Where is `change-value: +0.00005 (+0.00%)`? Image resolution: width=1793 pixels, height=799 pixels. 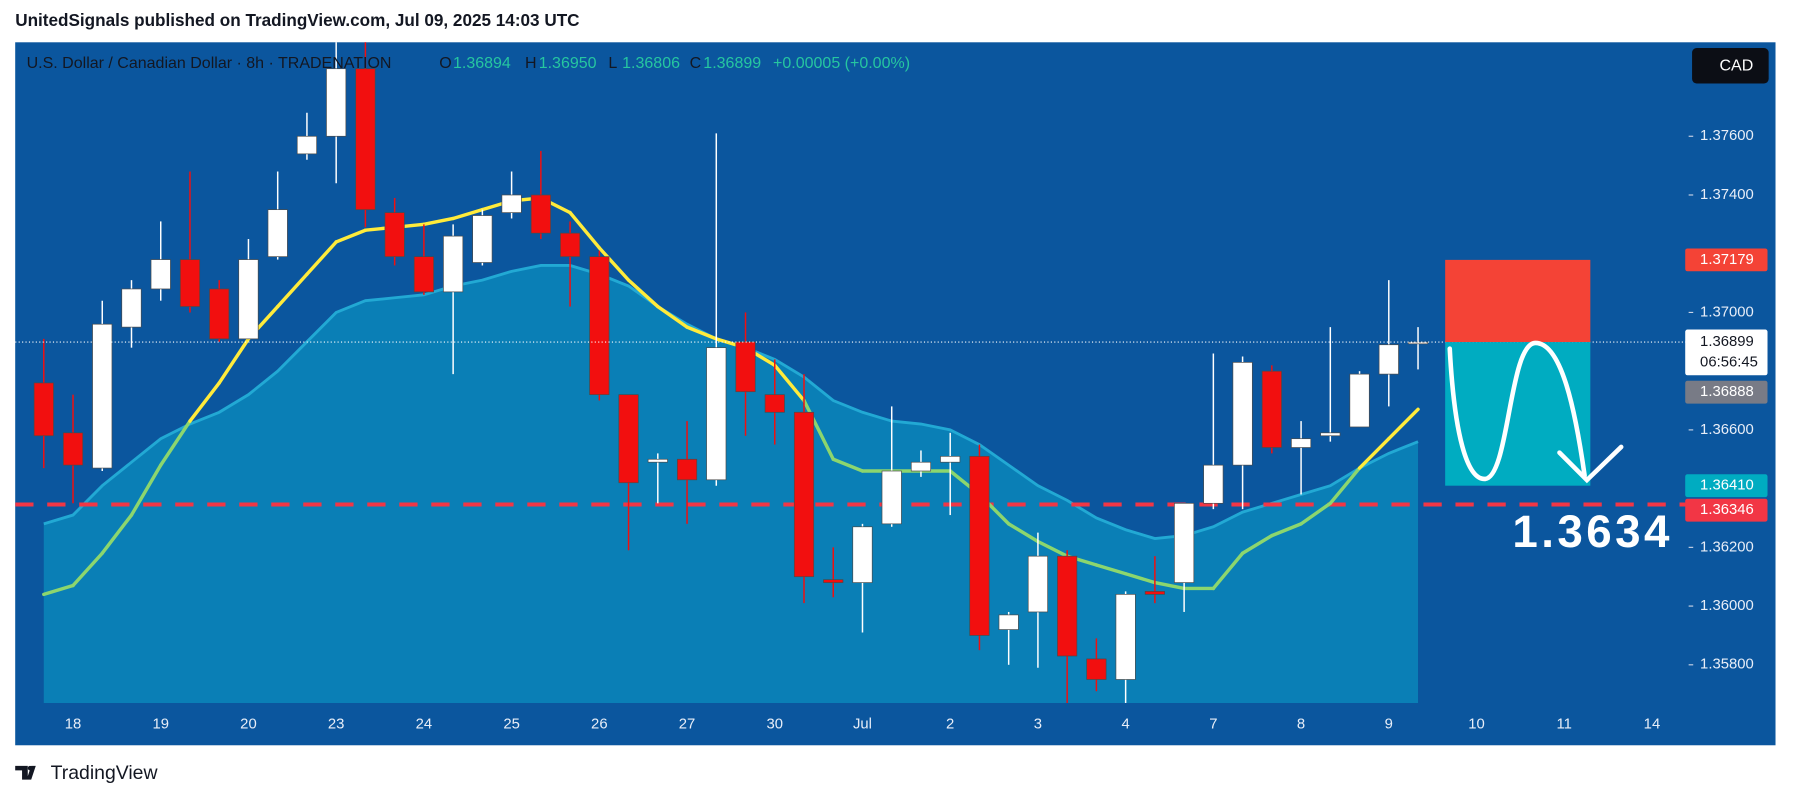 change-value: +0.00005 (+0.00%) is located at coordinates (841, 63).